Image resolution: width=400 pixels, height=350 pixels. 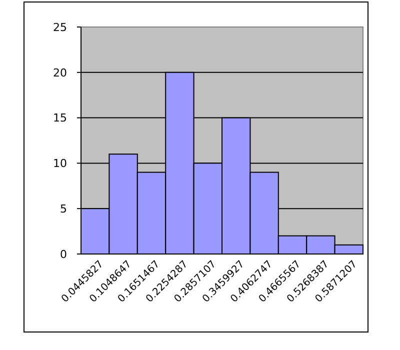 I want to click on y-tick-label: 15, so click(x=60, y=118).